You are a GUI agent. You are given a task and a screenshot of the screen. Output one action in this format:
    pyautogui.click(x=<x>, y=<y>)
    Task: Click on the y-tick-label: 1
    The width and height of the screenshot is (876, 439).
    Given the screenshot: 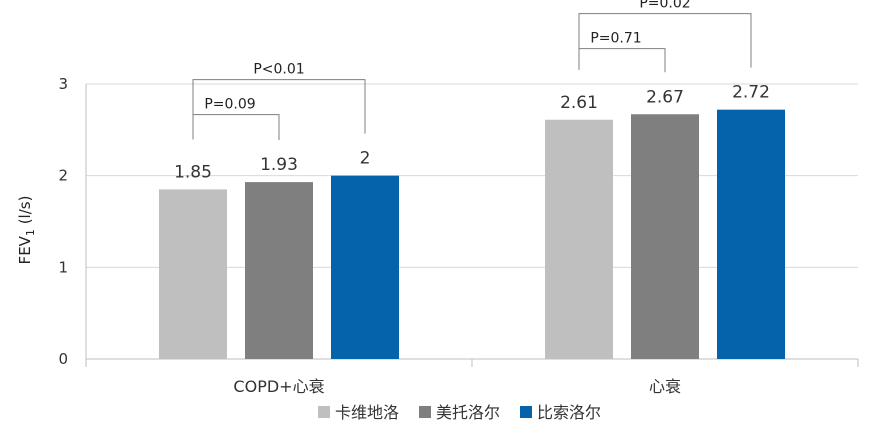 What is the action you would take?
    pyautogui.click(x=63, y=267)
    